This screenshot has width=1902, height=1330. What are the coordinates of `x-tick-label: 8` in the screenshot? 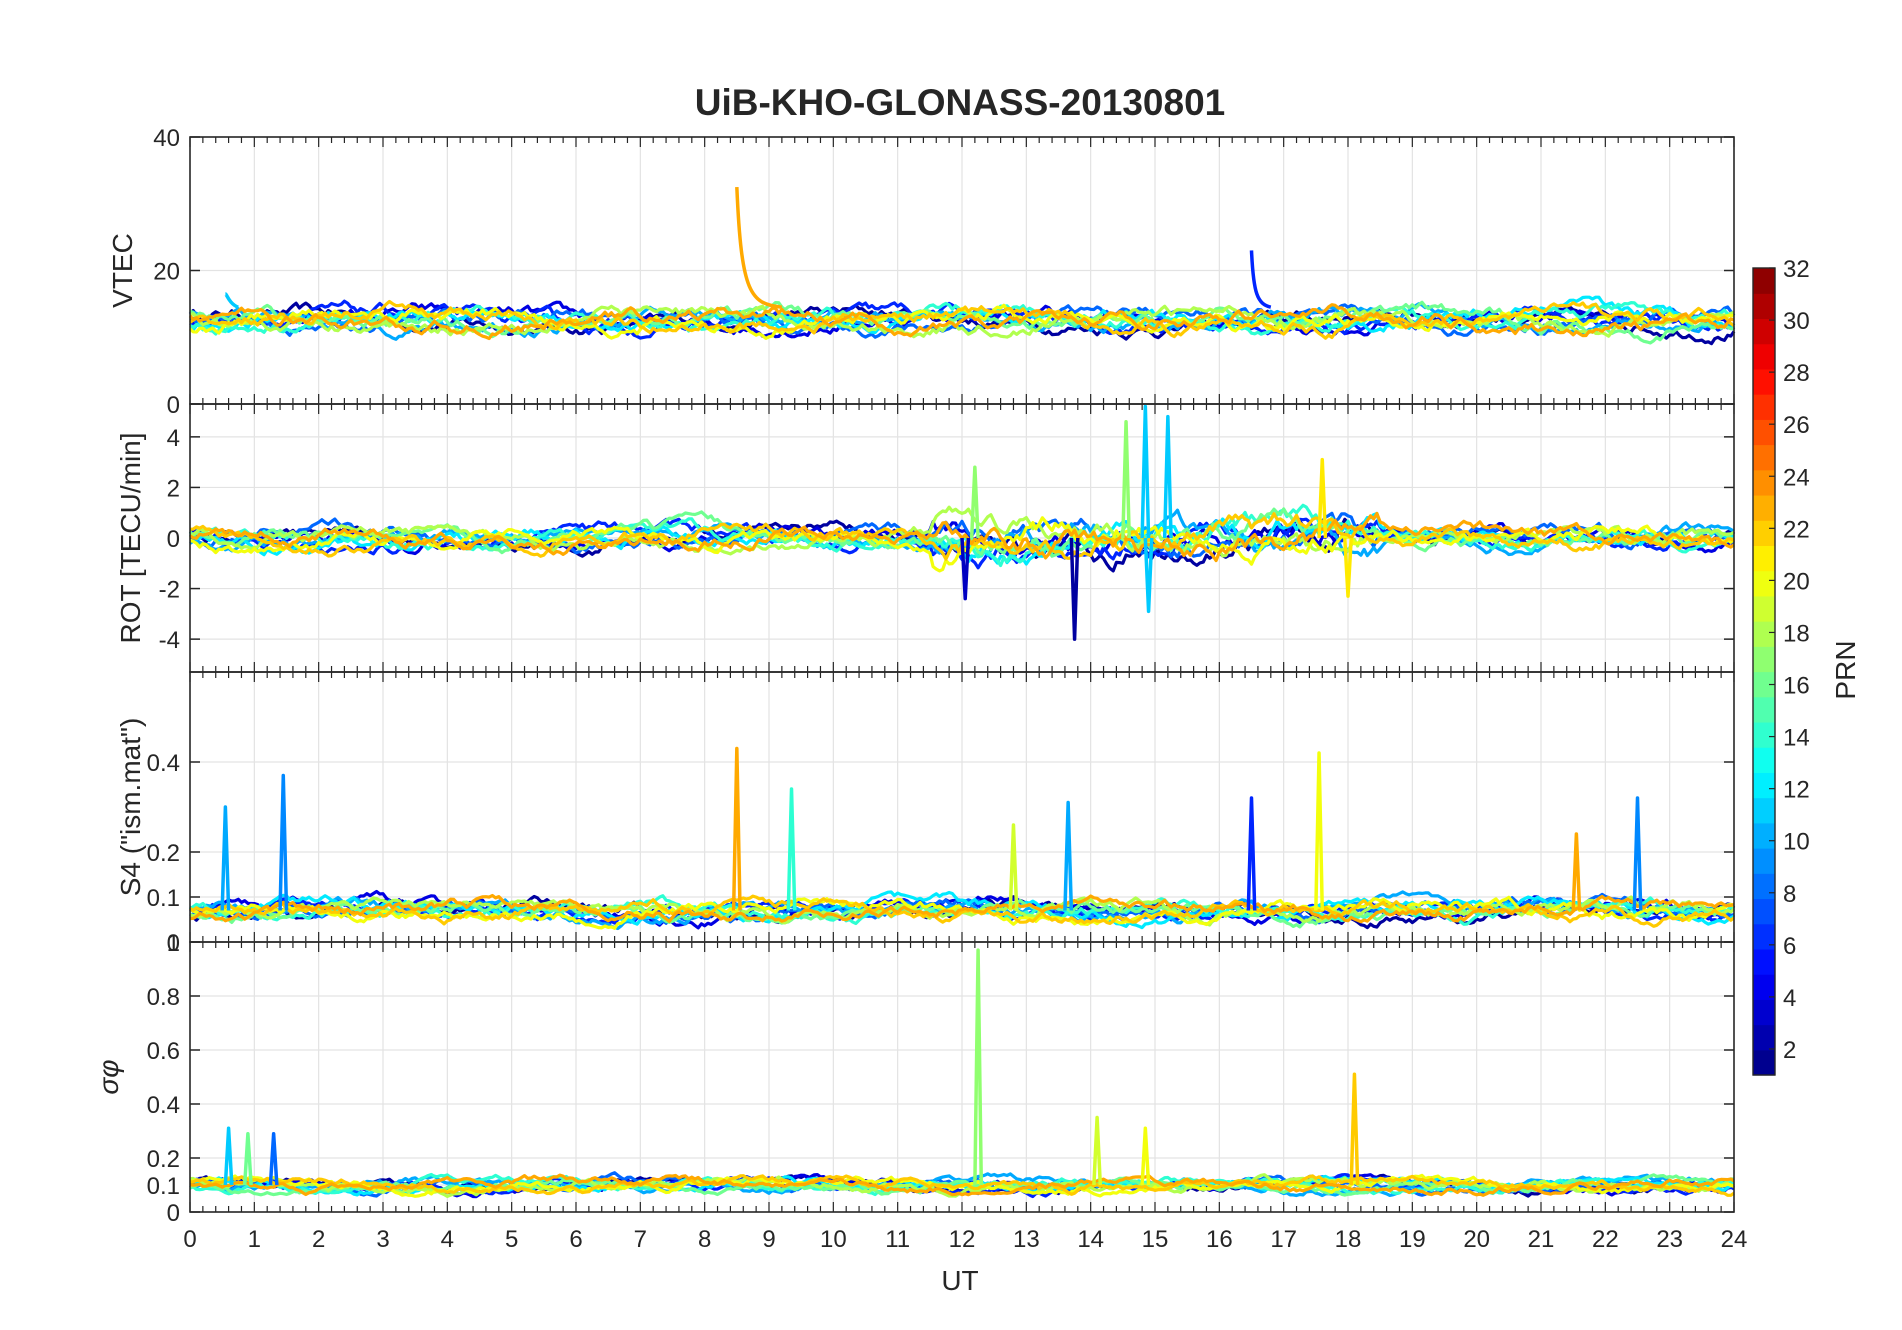 It's located at (704, 1239).